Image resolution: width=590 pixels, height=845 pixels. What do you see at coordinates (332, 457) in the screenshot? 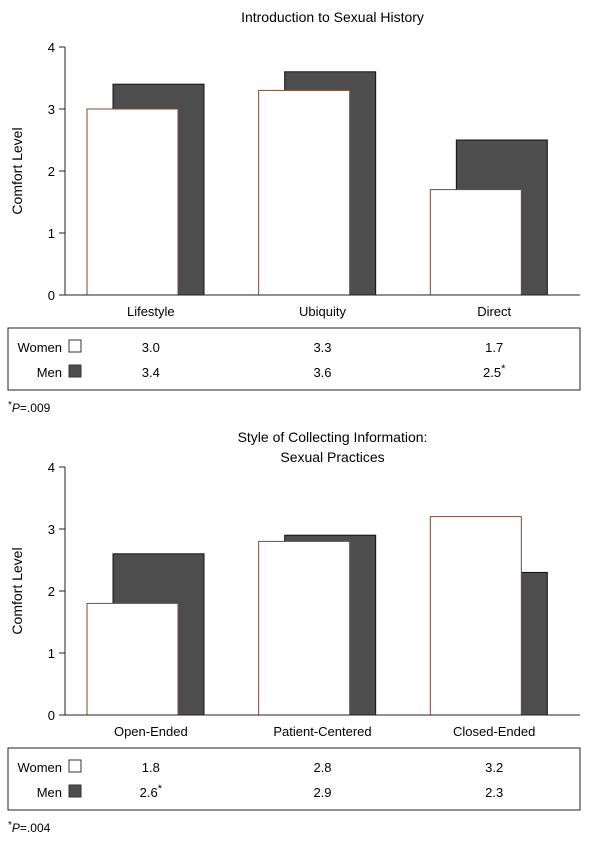
I see `chart-subtitle: Sexual Practices` at bounding box center [332, 457].